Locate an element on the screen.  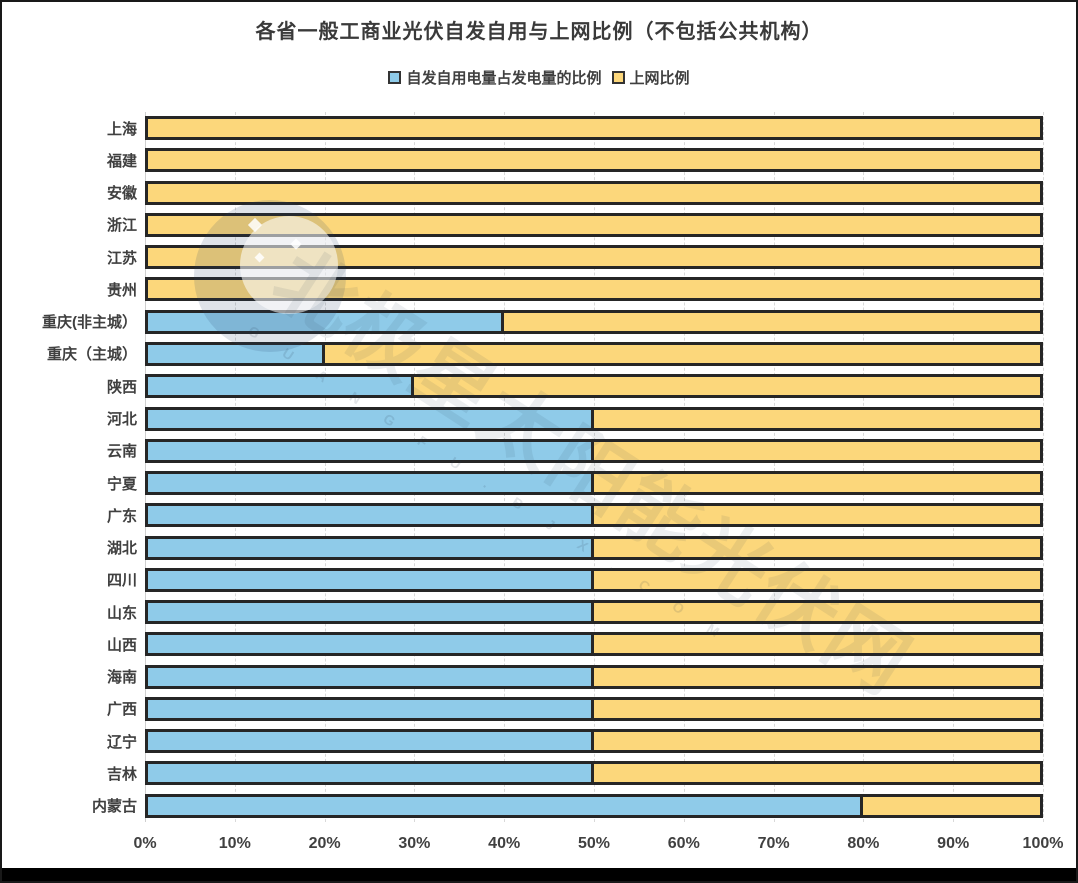
category-label: 内蒙古 is located at coordinates (114, 807).